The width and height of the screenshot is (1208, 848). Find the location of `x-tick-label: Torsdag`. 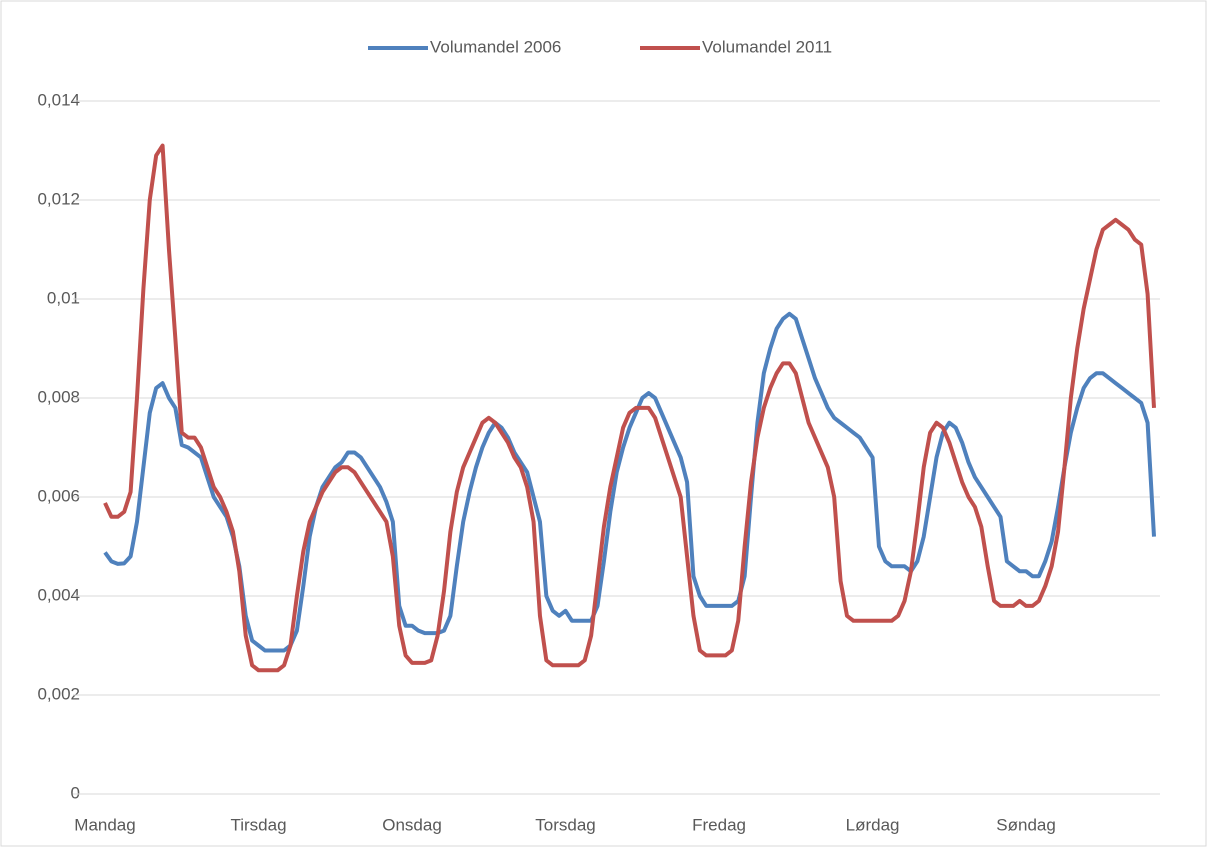

x-tick-label: Torsdag is located at coordinates (565, 824).